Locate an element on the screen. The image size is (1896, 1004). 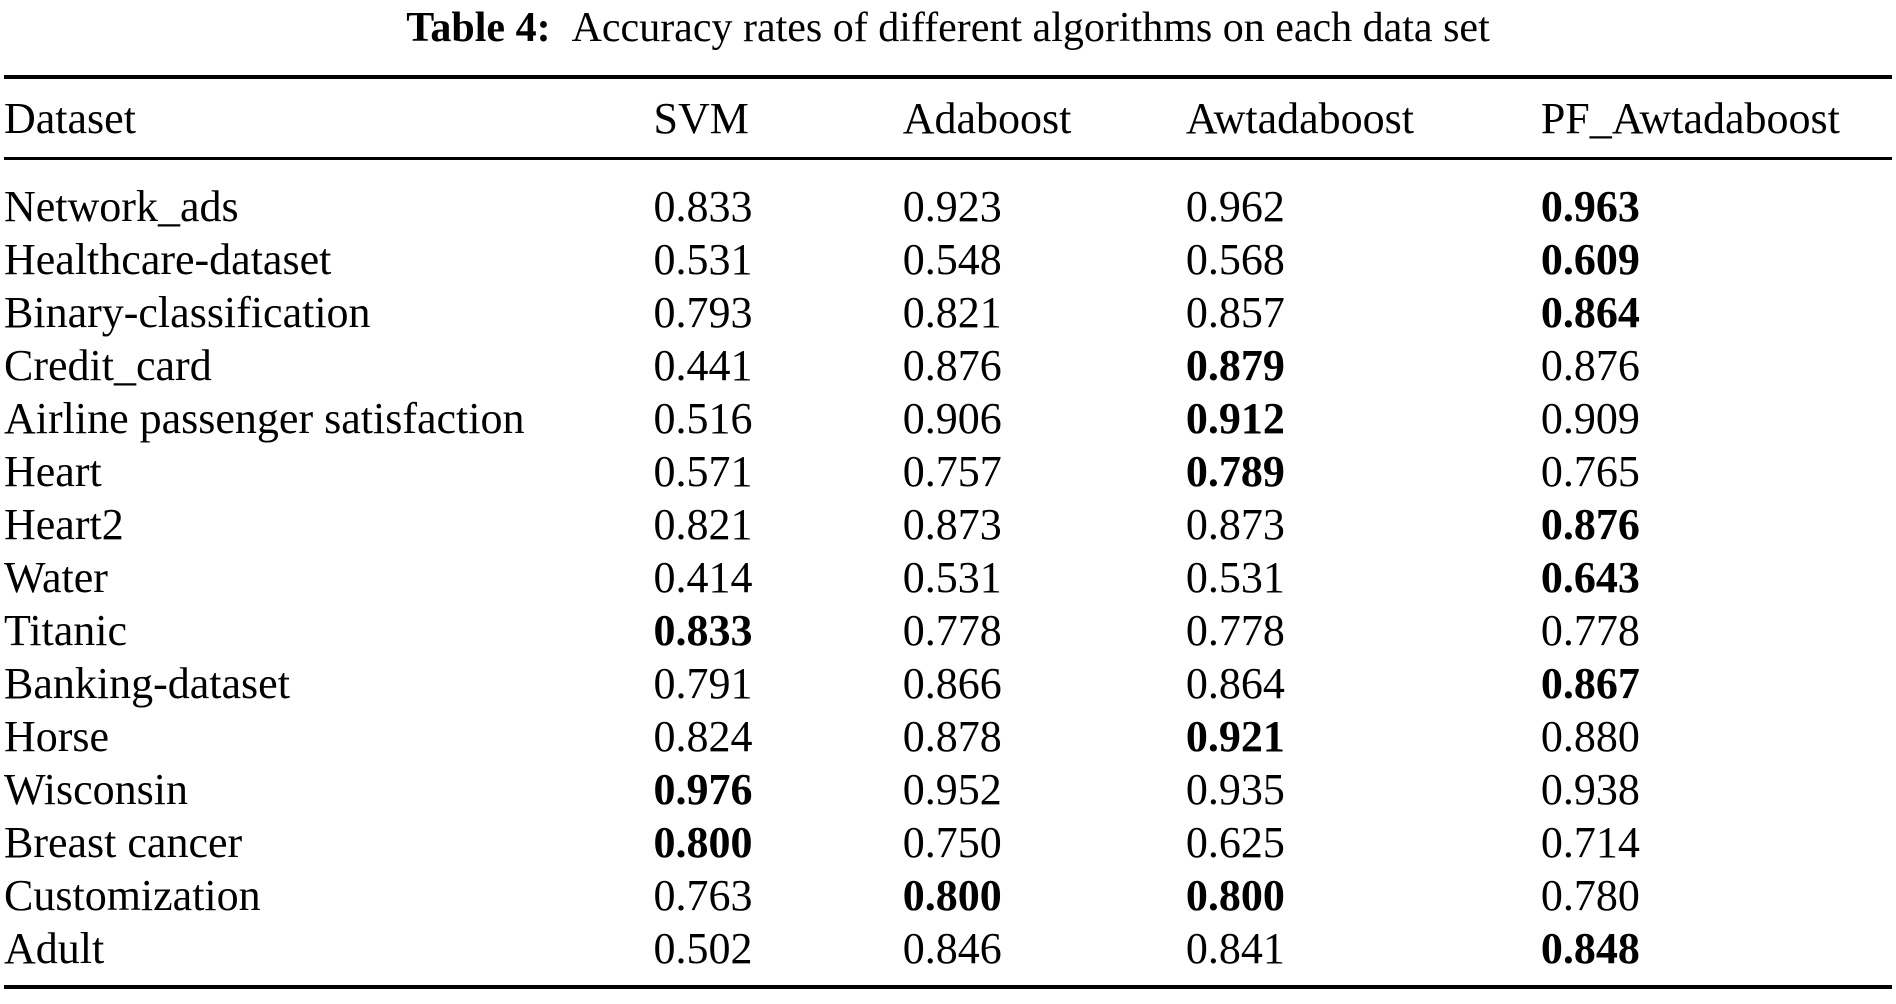
column-header-adaboost: Adaboost is located at coordinates (1044, 118).